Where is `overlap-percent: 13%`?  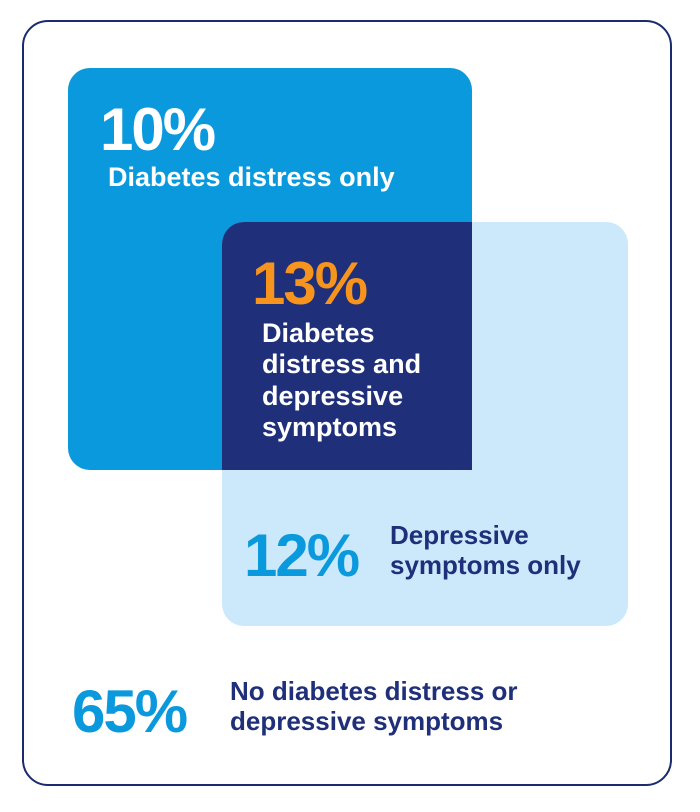 overlap-percent: 13% is located at coordinates (310, 283).